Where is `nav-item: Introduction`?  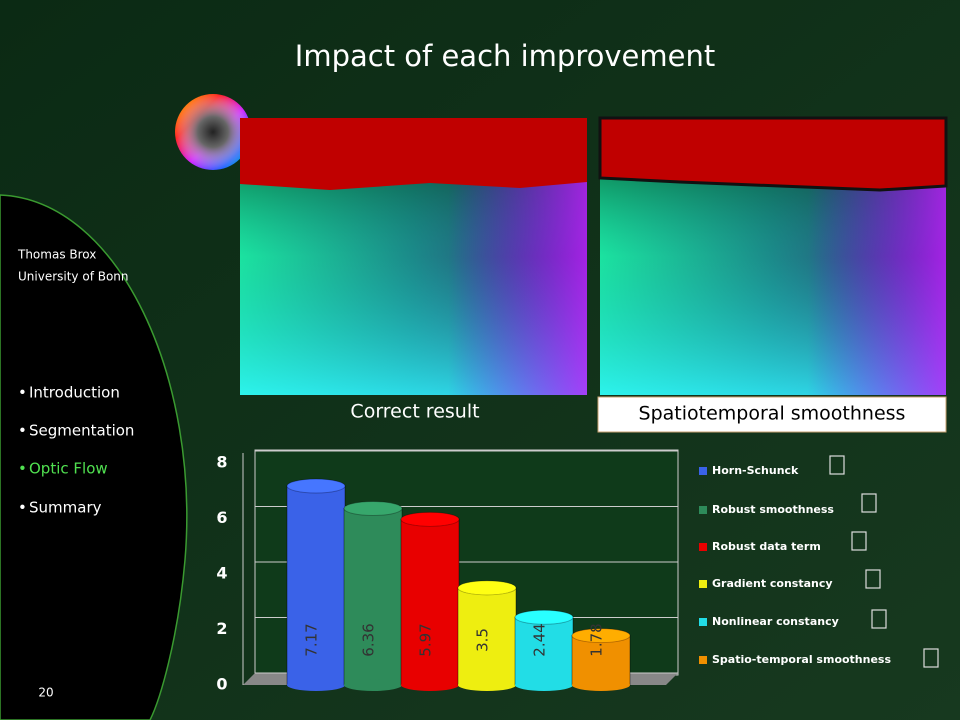
nav-item: Introduction is located at coordinates (74, 393).